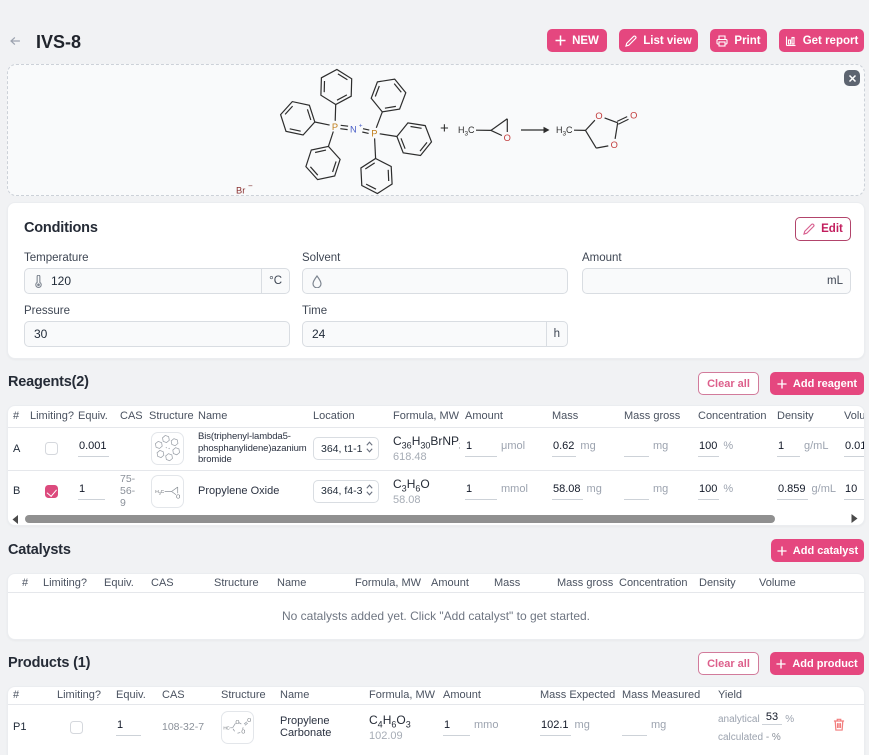 The height and width of the screenshot is (755, 869). I want to click on svg-text: N, so click(353, 129).